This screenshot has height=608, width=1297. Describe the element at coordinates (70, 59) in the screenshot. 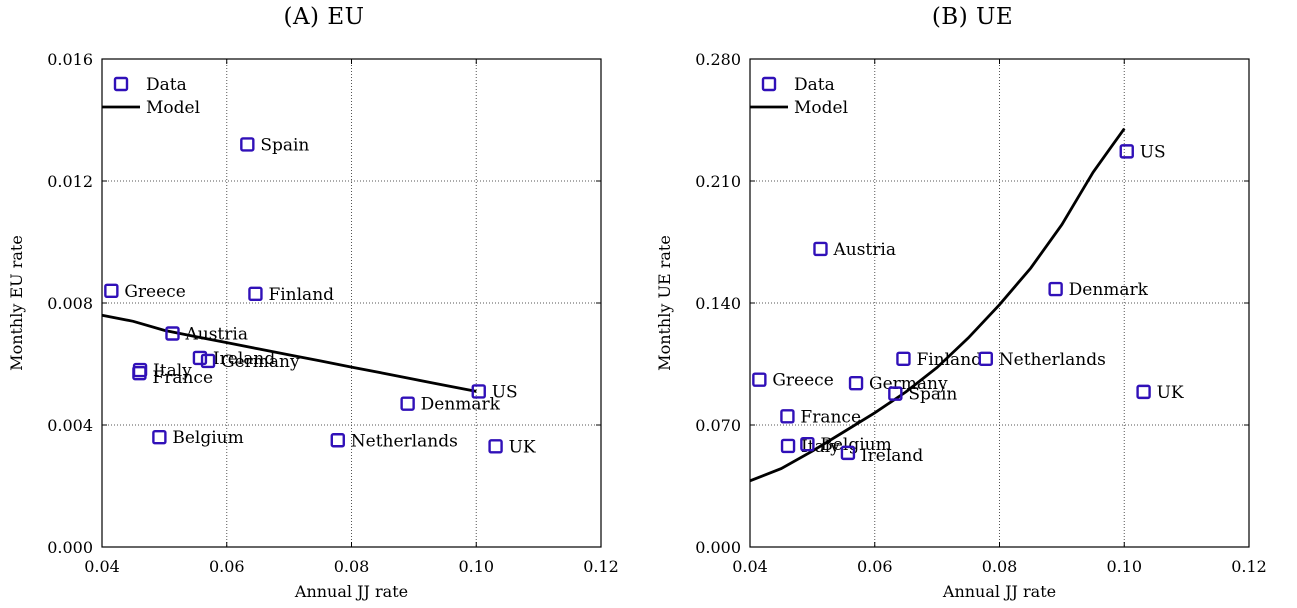

I see `y-tick-label: 0.016` at that location.